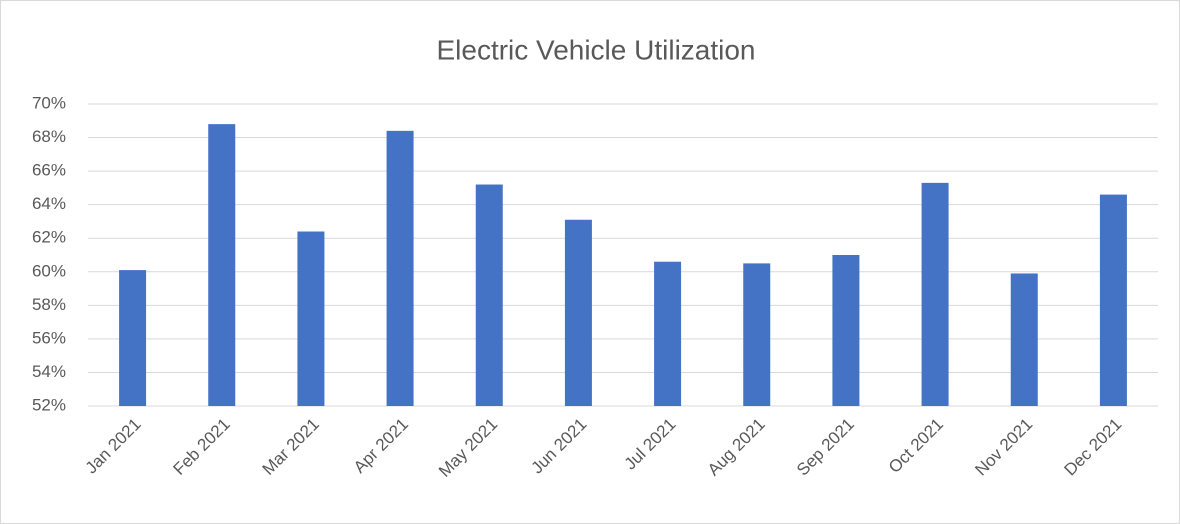  Describe the element at coordinates (49, 102) in the screenshot. I see `y-tick-label: 70%` at that location.